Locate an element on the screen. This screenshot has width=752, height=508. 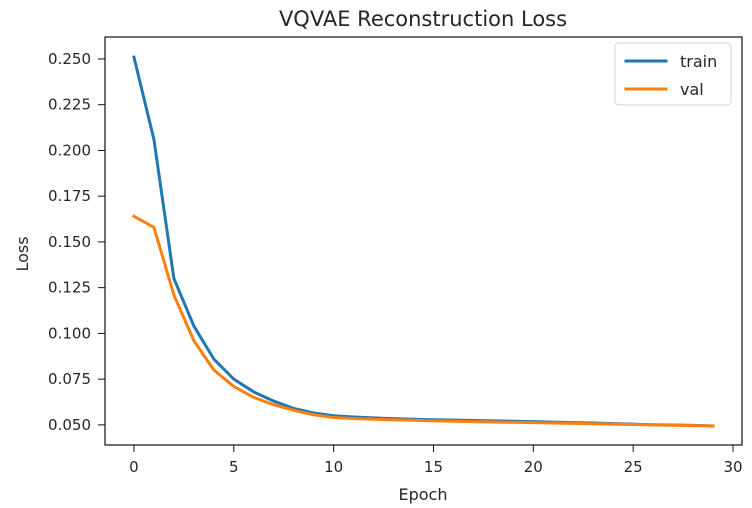
y-tick-label-0.250: 0.250 is located at coordinates (69, 59).